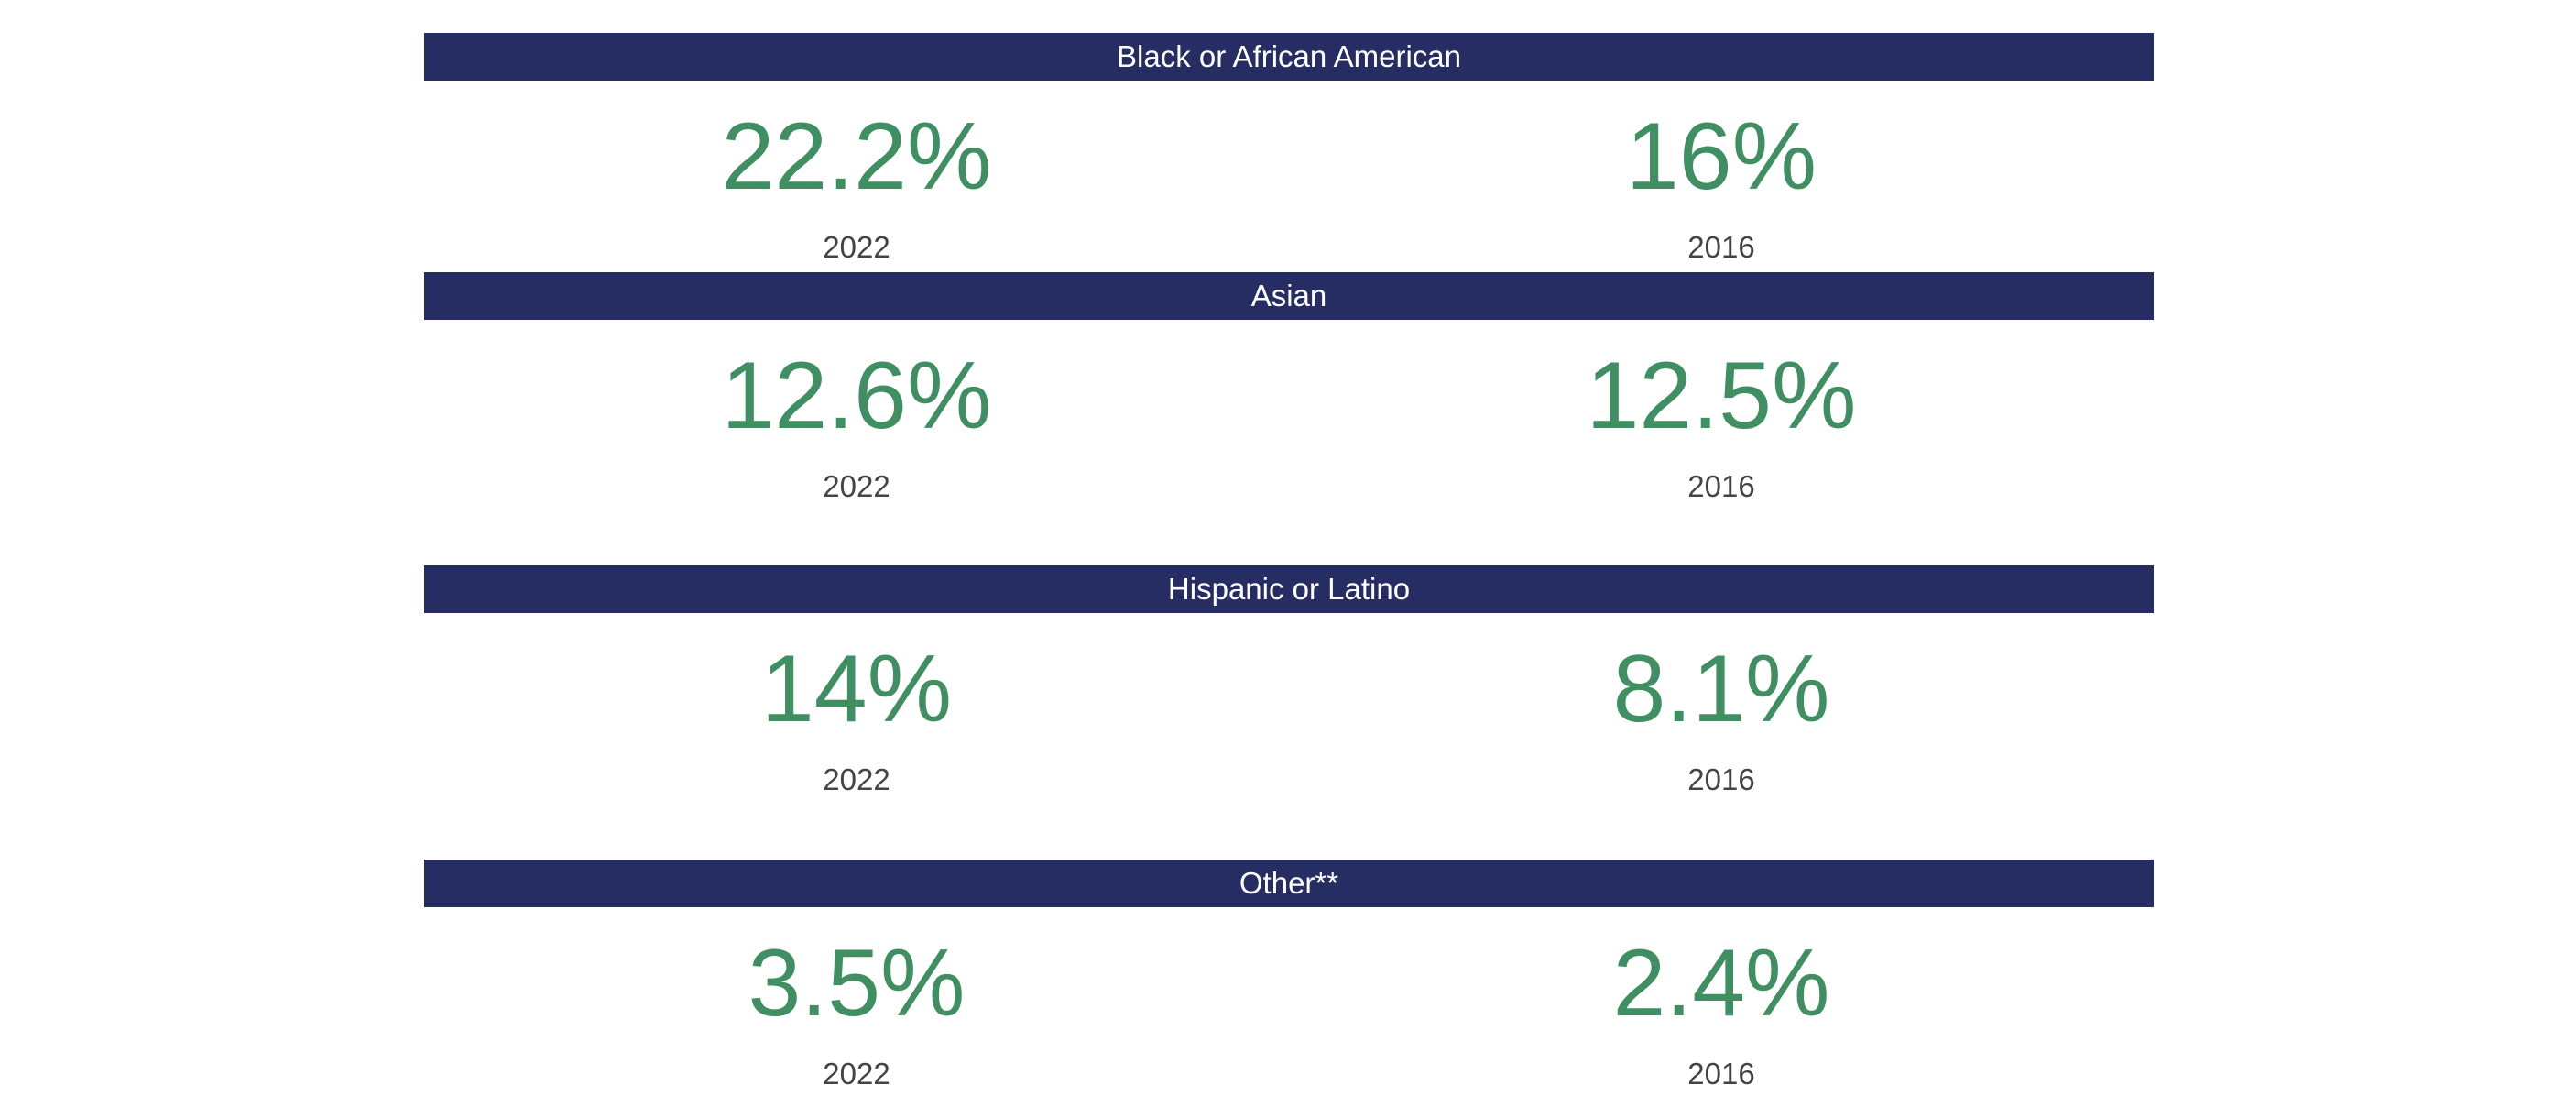 The width and height of the screenshot is (2576, 1118). What do you see at coordinates (1289, 396) in the screenshot?
I see `section: Asian 12.6% 2022 12.5% 2016` at bounding box center [1289, 396].